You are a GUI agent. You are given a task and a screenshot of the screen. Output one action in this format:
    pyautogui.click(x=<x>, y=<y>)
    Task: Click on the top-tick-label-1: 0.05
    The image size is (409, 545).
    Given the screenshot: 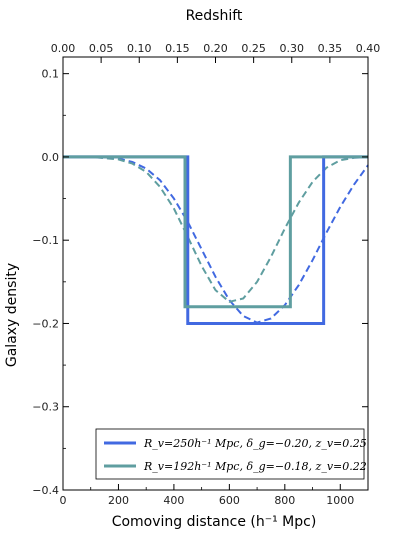 What is the action you would take?
    pyautogui.click(x=101, y=48)
    